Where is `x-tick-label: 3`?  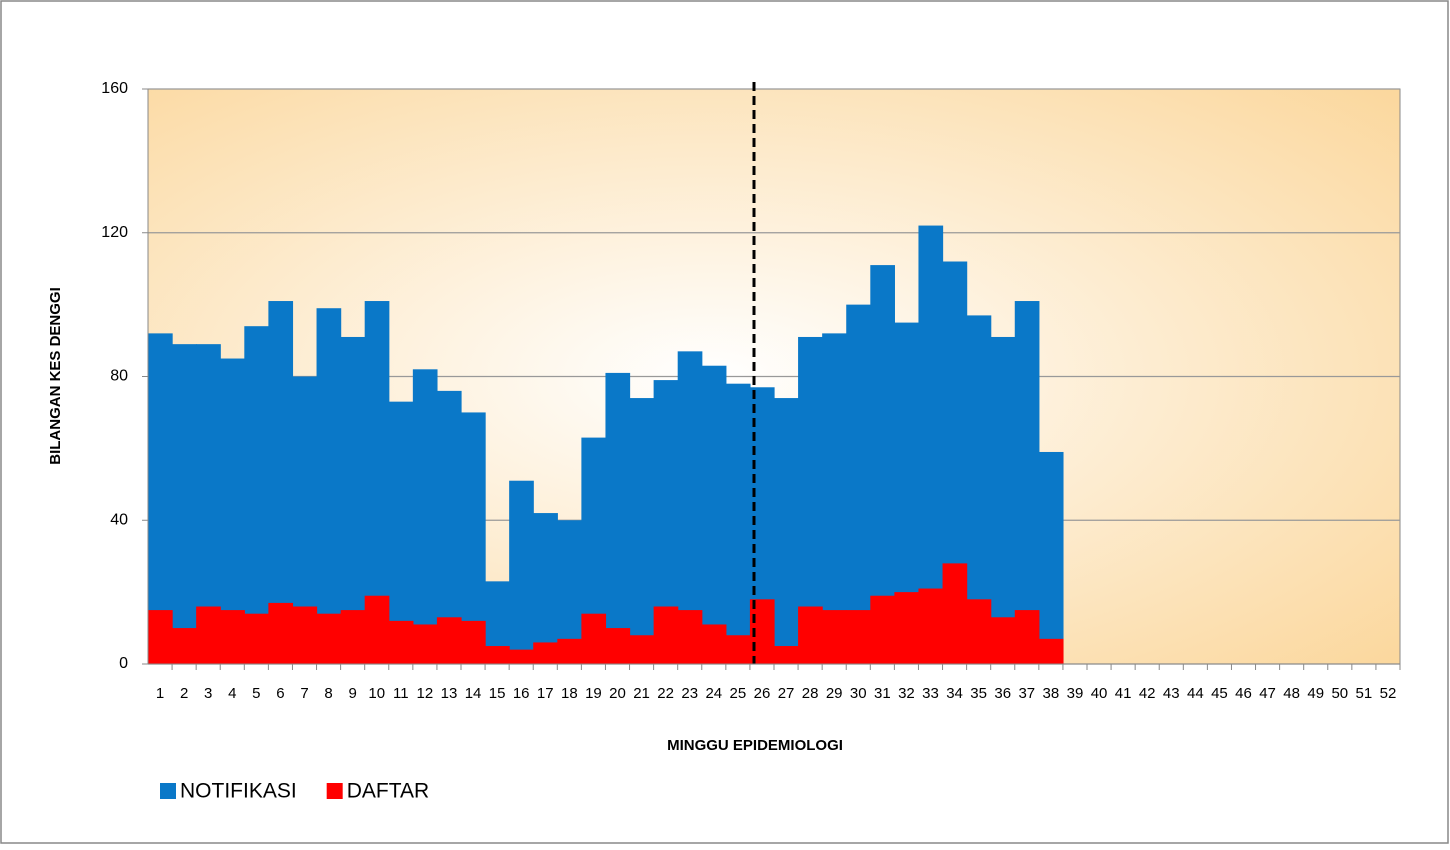
x-tick-label: 3 is located at coordinates (208, 693).